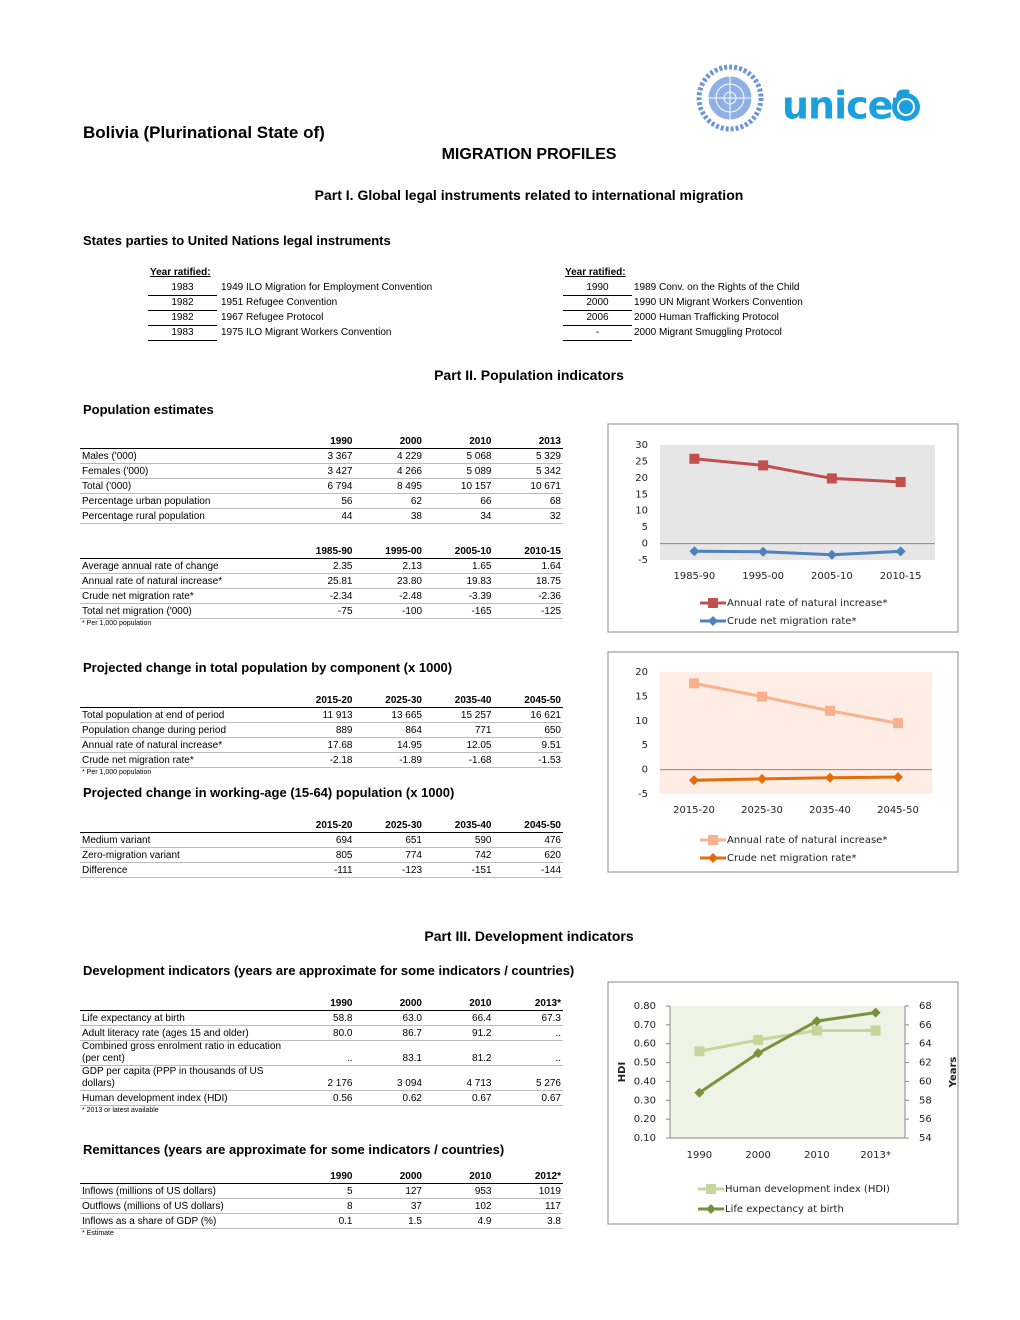 This screenshot has height=1320, width=1020. I want to click on cell: 58.8, so click(320, 1018).